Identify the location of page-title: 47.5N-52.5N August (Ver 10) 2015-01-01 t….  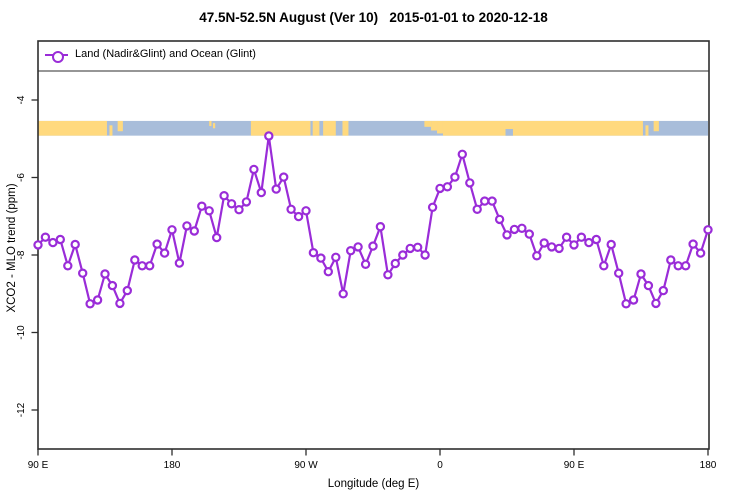
(373, 17).